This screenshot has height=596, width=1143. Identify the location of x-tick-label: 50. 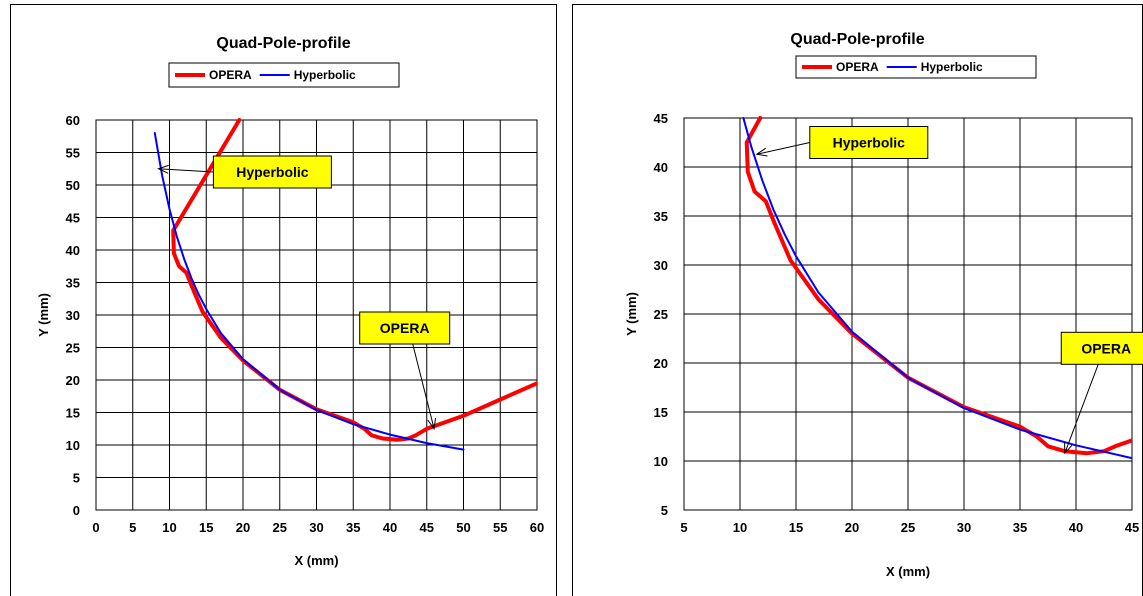
(463, 527).